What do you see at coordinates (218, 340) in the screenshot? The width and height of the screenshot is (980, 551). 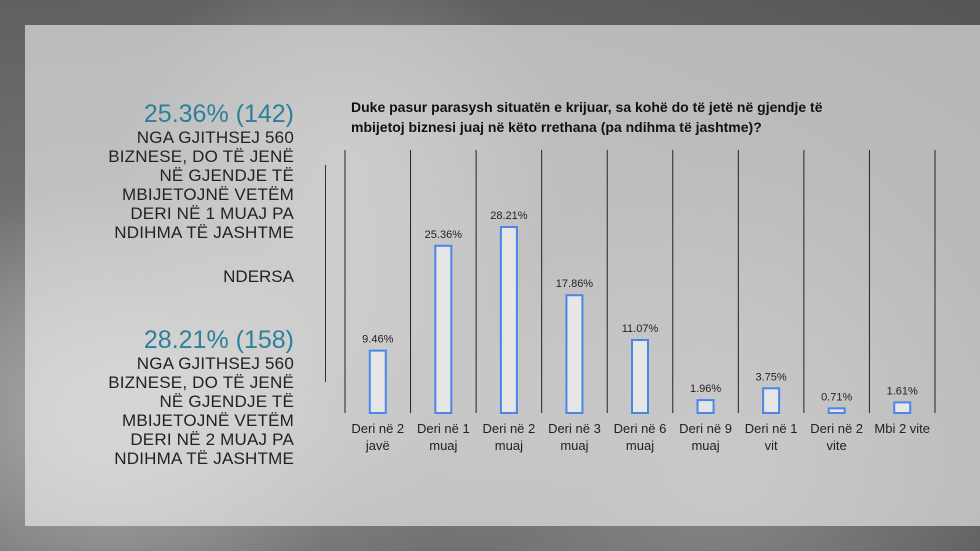 I see `stat-2-value: 28.21% (158)` at bounding box center [218, 340].